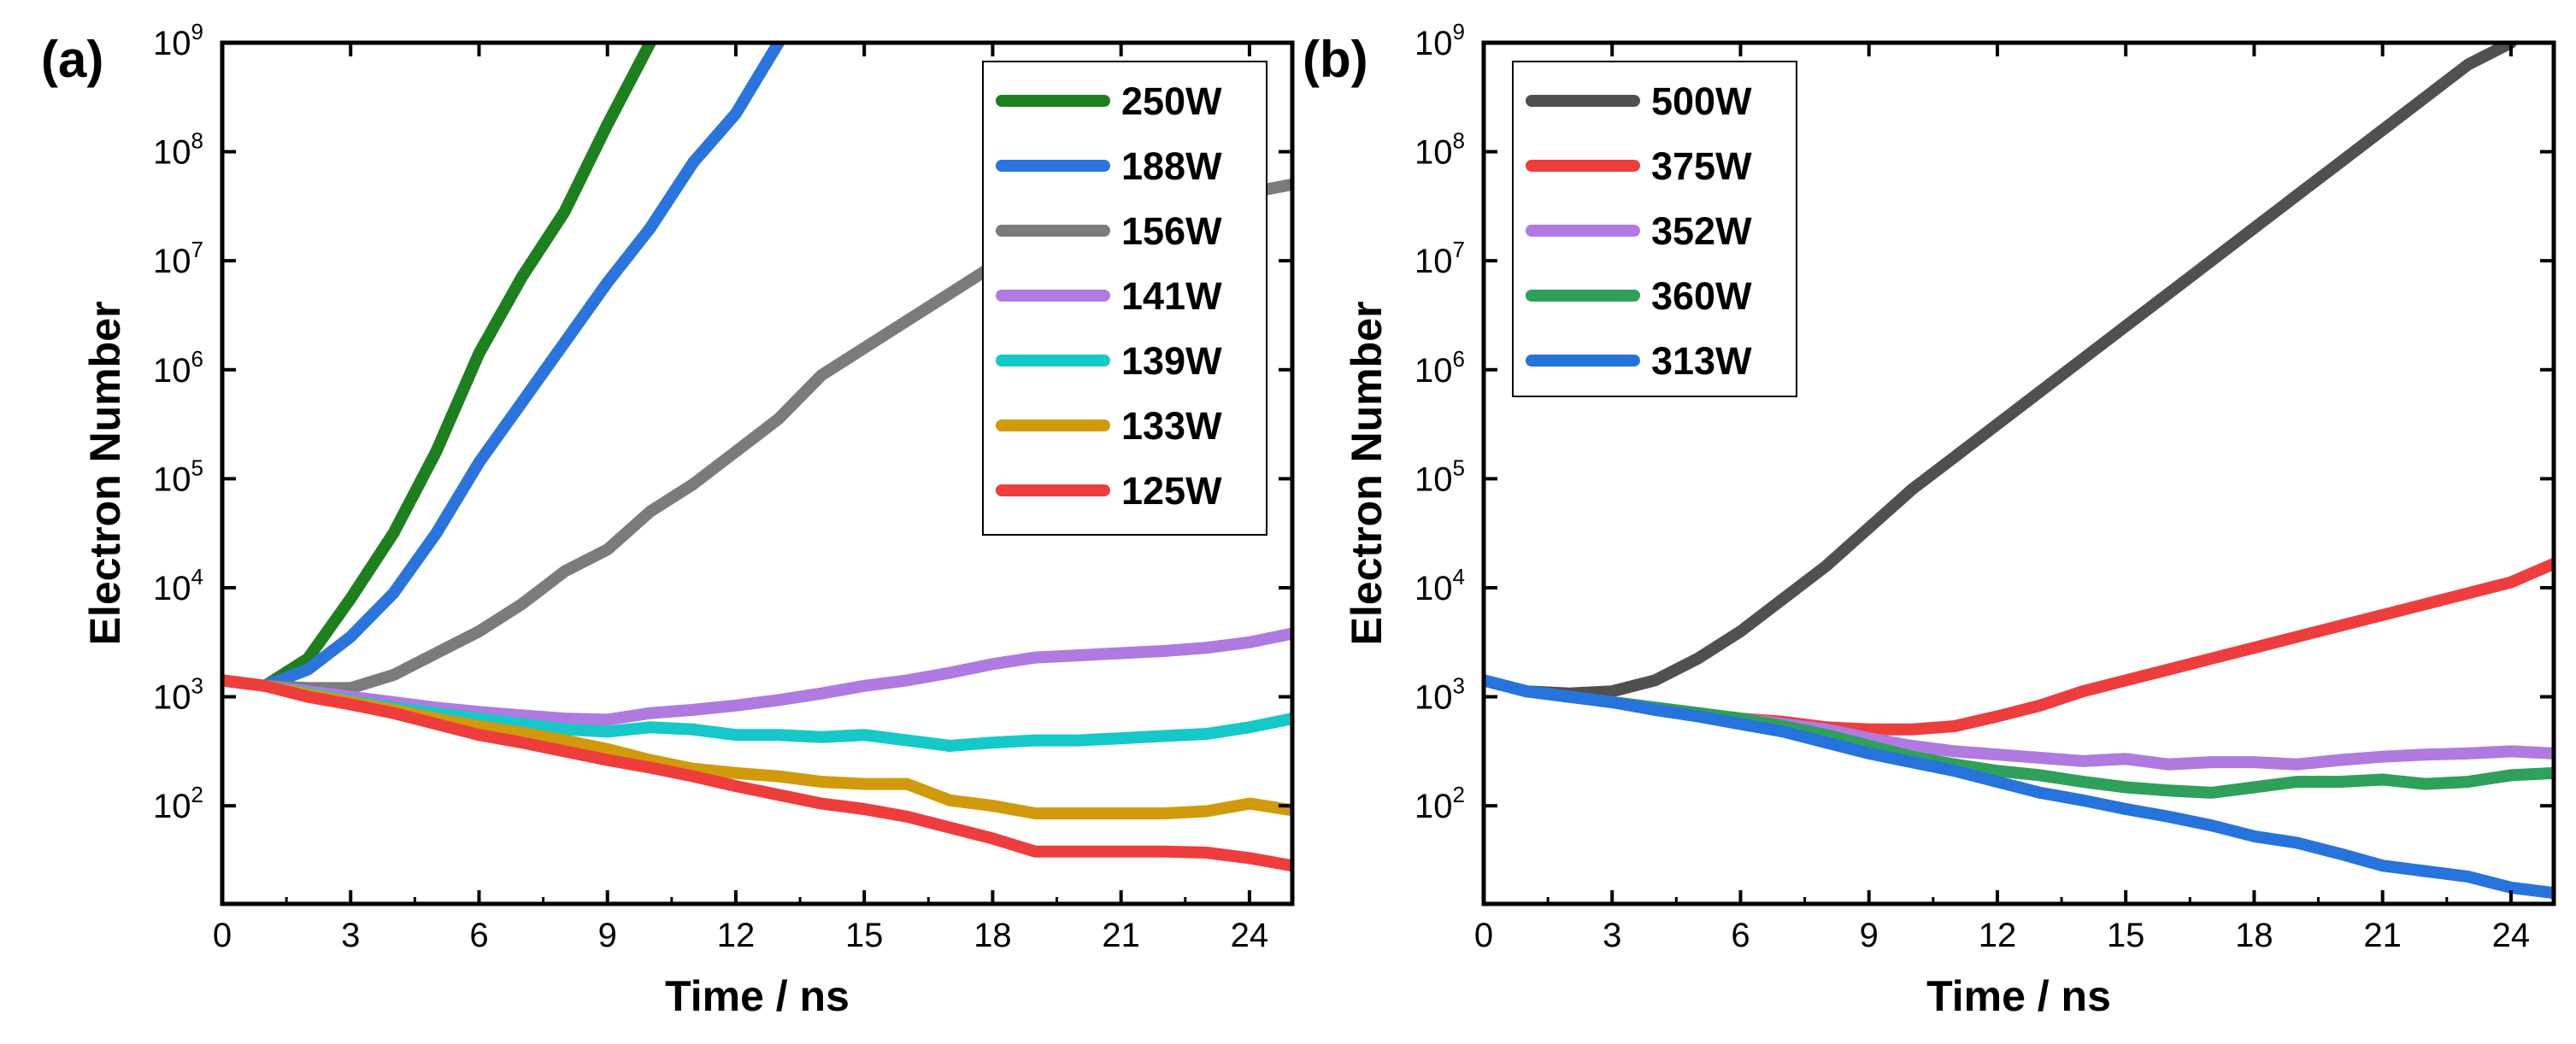 Image resolution: width=2576 pixels, height=1044 pixels. I want to click on series-line-360w, so click(2019, 737).